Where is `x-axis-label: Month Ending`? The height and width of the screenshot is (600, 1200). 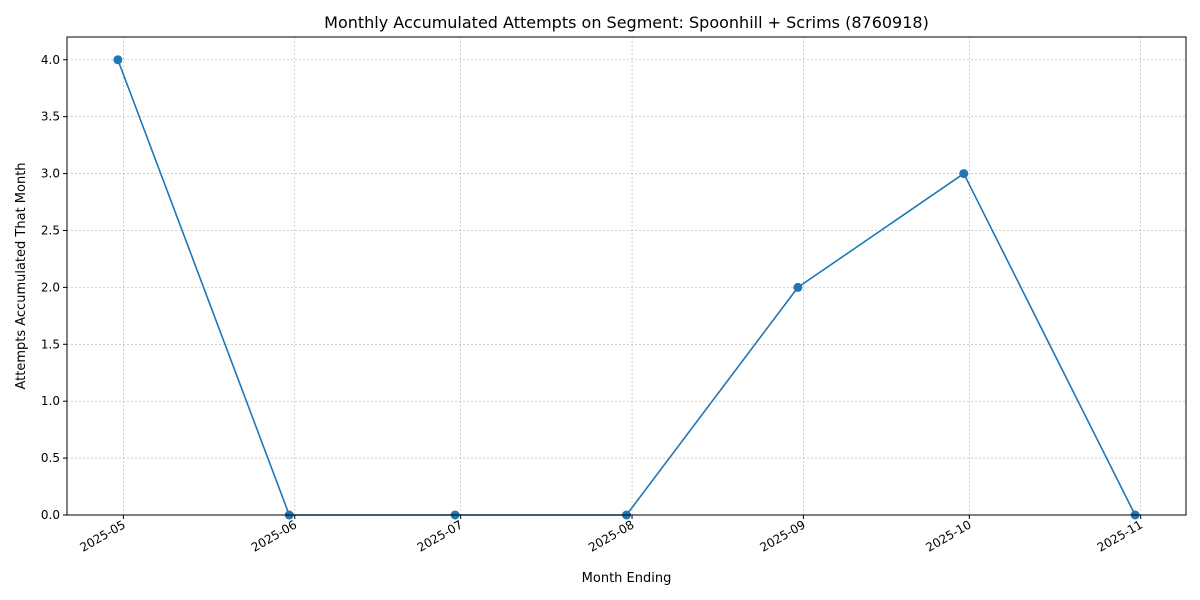 x-axis-label: Month Ending is located at coordinates (627, 578).